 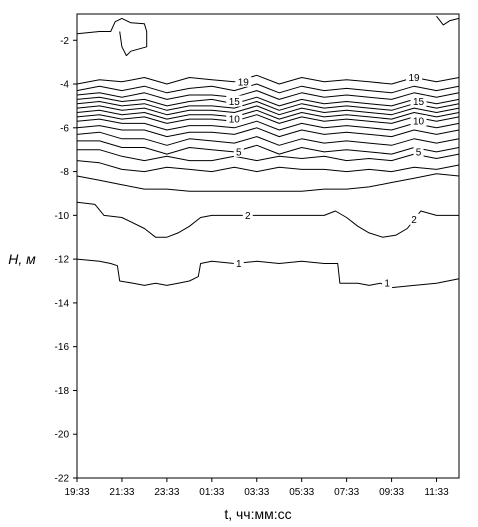 I want to click on x-tick-label: 23:33, so click(x=166, y=492).